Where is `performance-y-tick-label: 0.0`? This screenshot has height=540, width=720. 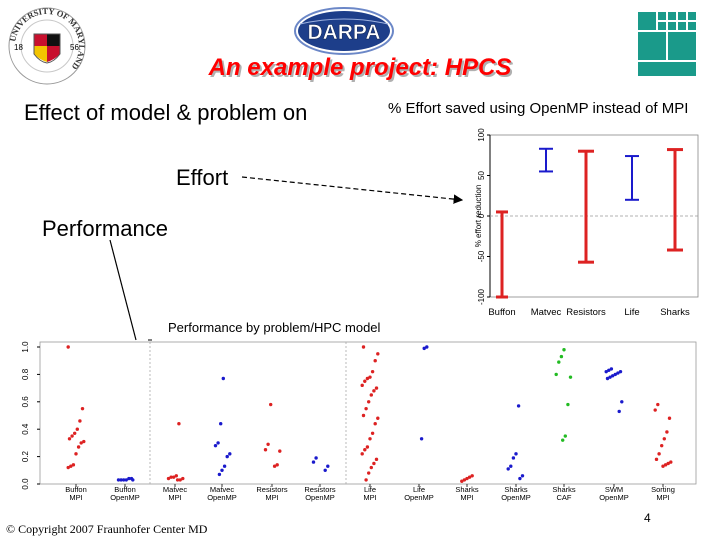 performance-y-tick-label: 0.0 is located at coordinates (25, 484).